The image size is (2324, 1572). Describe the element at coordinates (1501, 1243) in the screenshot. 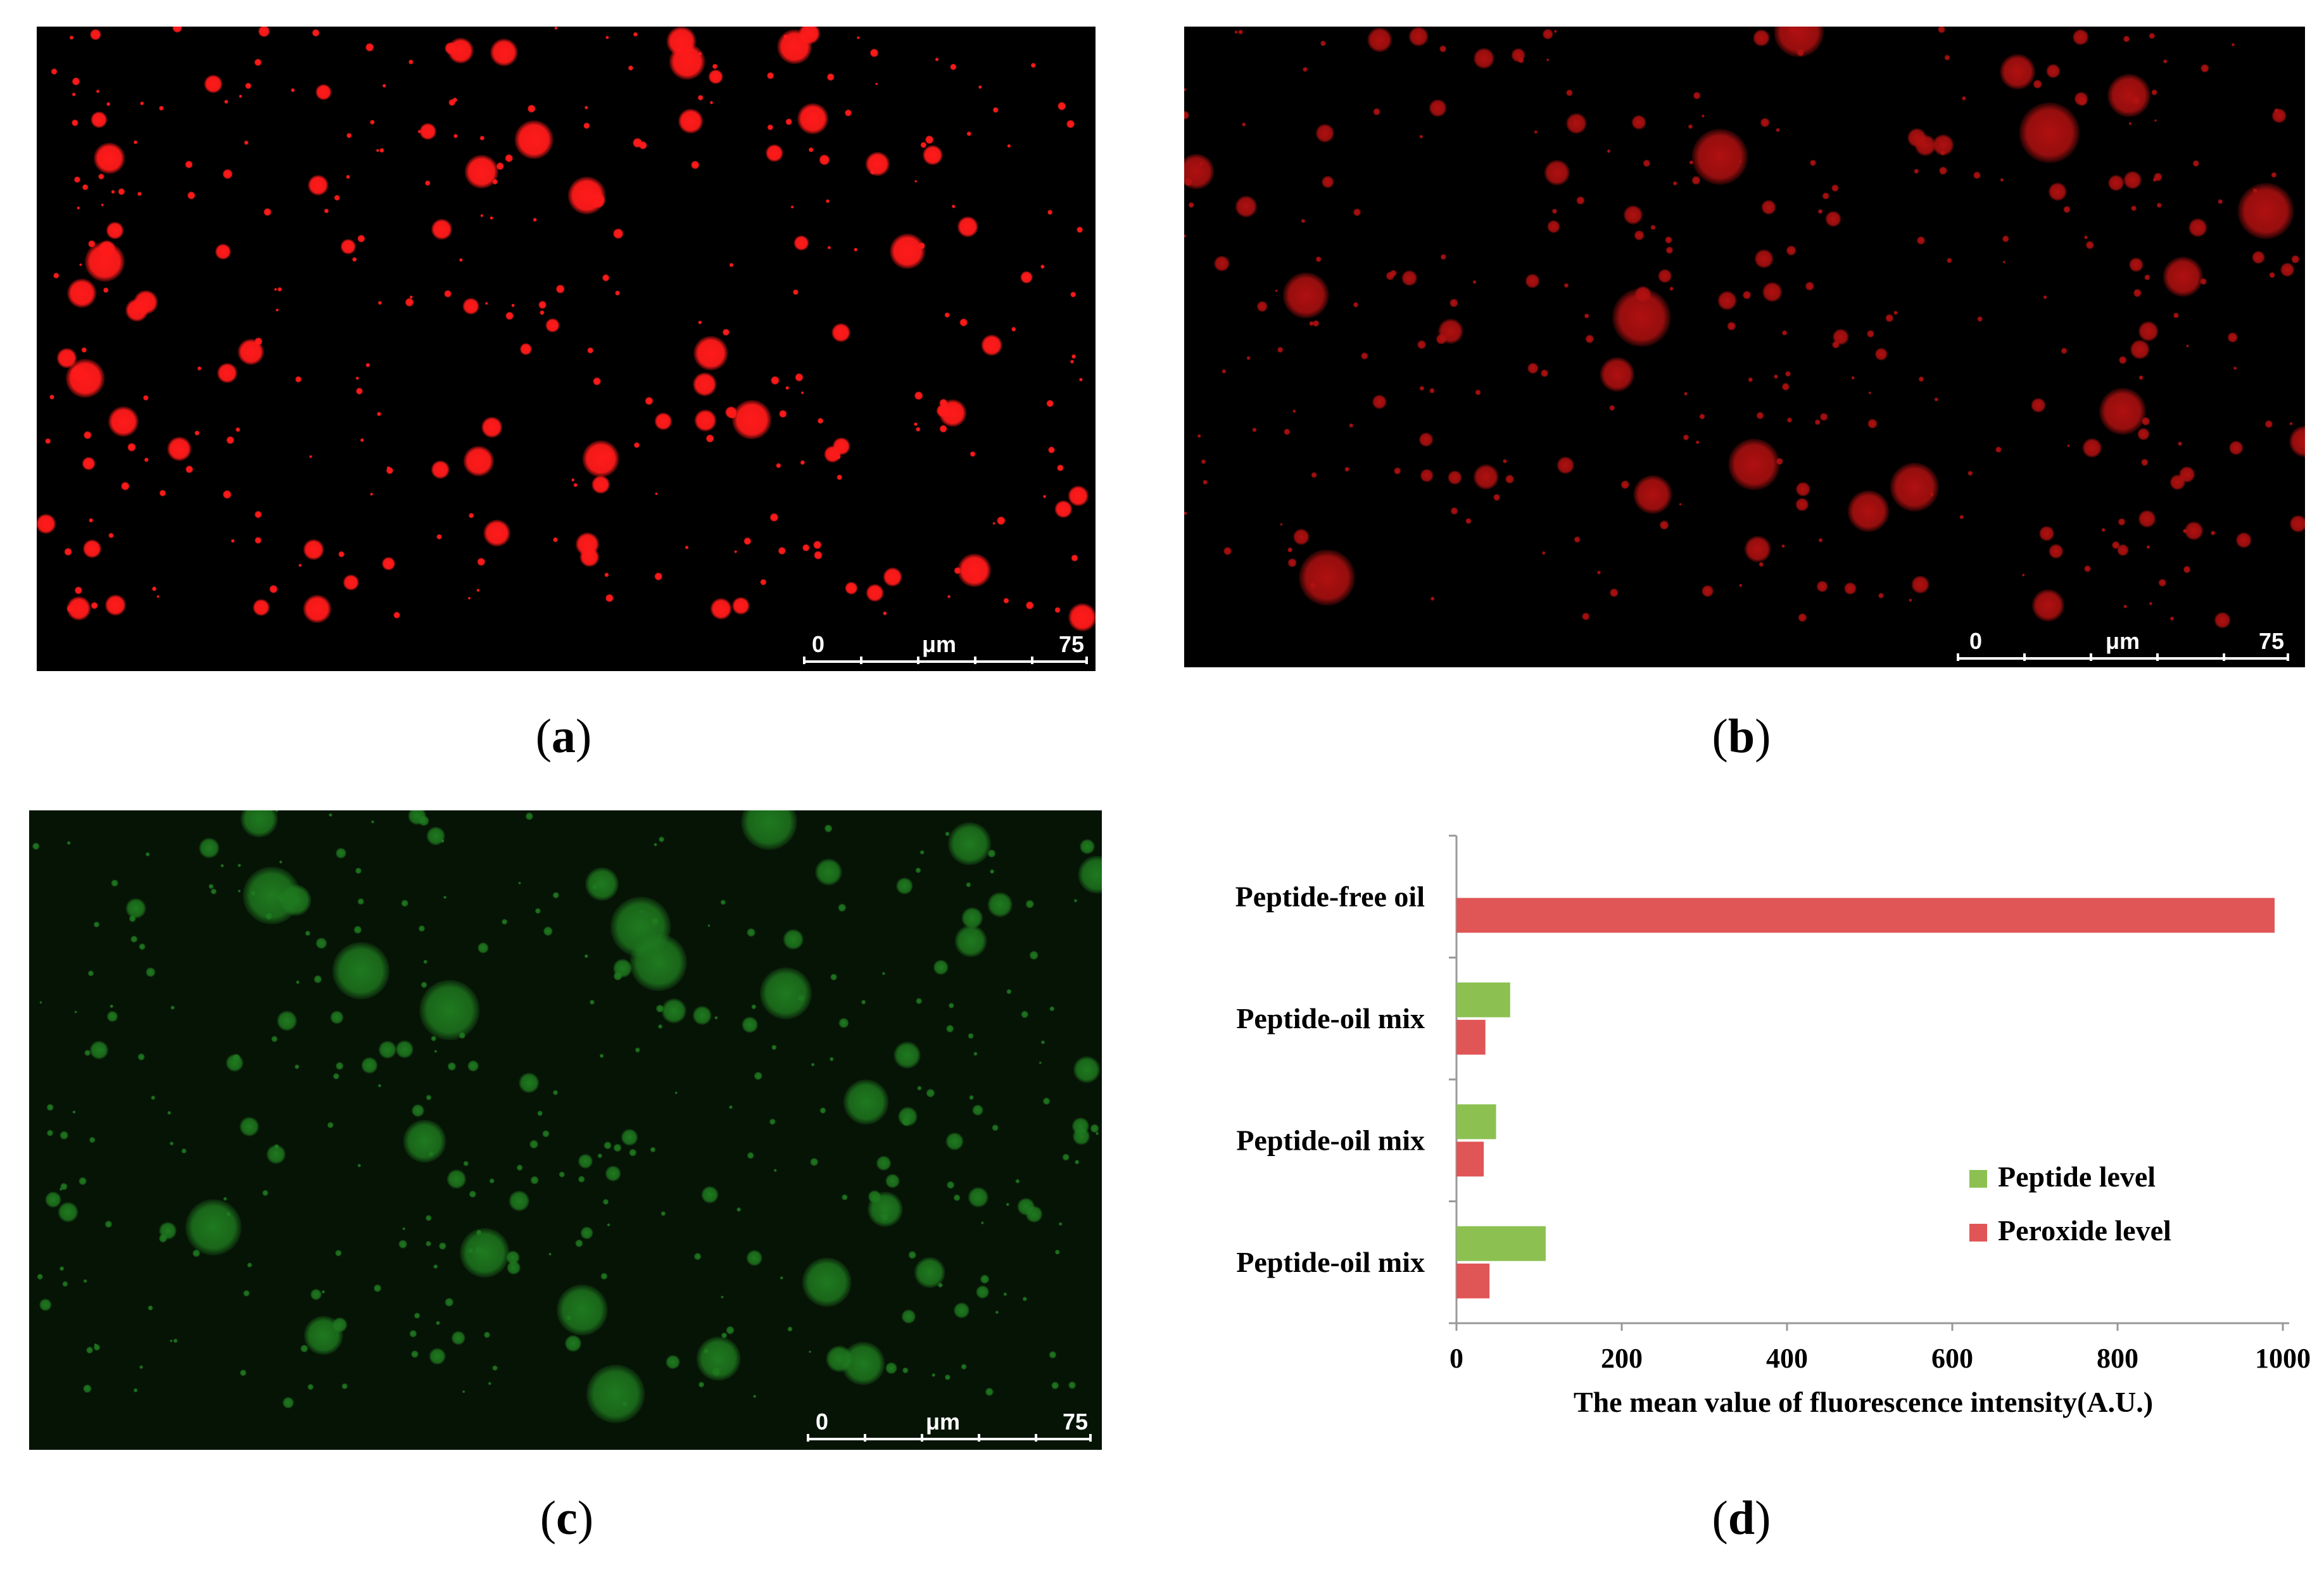

I see `bar-peptide-level` at that location.